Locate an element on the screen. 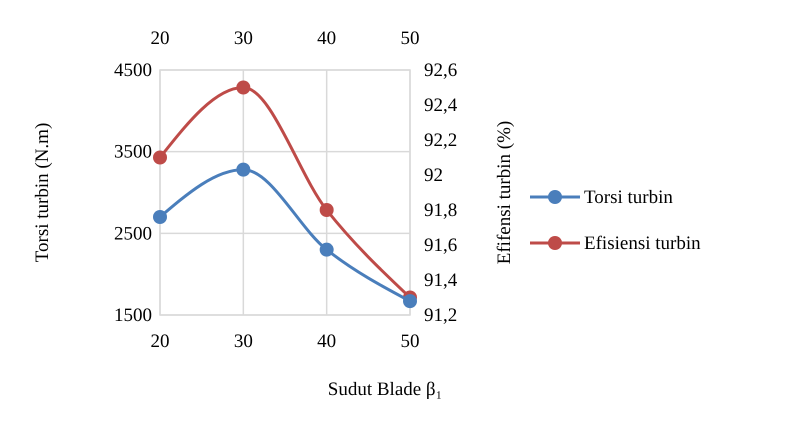 The image size is (795, 428). x-tick-label: 20 is located at coordinates (160, 341).